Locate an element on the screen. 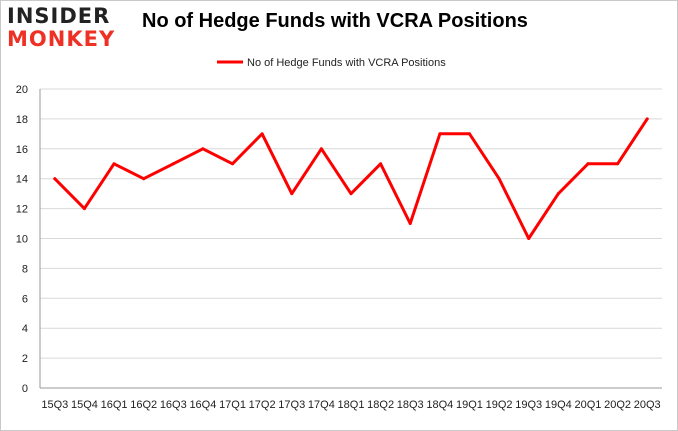 The image size is (678, 431). x-tick-label: 20Q3 is located at coordinates (647, 405).